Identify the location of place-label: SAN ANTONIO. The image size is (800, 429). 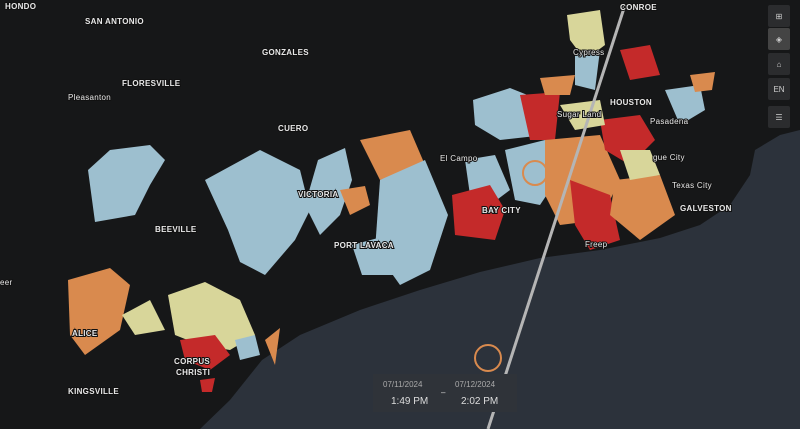
(114, 21).